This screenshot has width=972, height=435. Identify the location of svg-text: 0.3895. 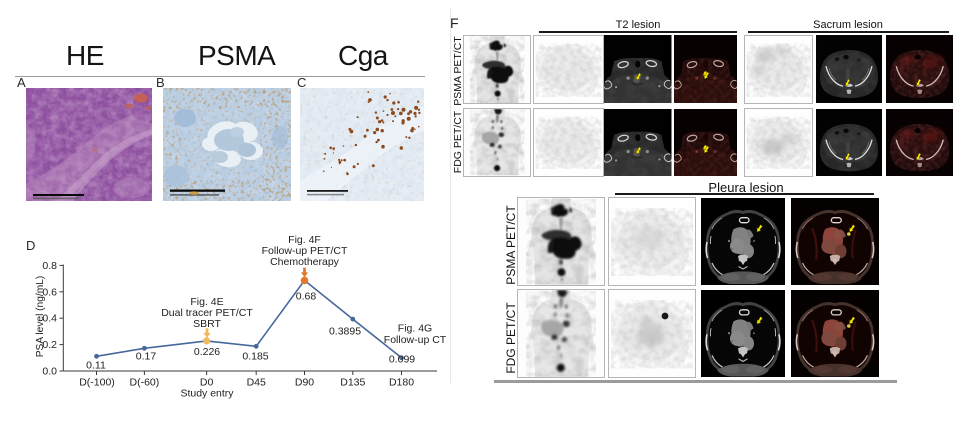
(345, 332).